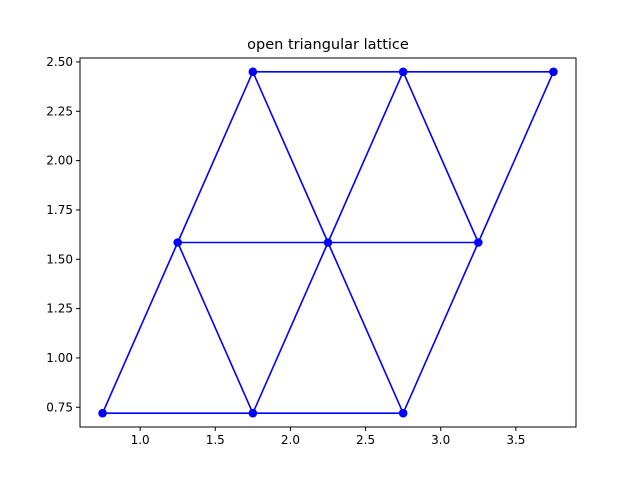 This screenshot has height=480, width=640. Describe the element at coordinates (365, 440) in the screenshot. I see `x-tick-label-3: 2.5` at that location.